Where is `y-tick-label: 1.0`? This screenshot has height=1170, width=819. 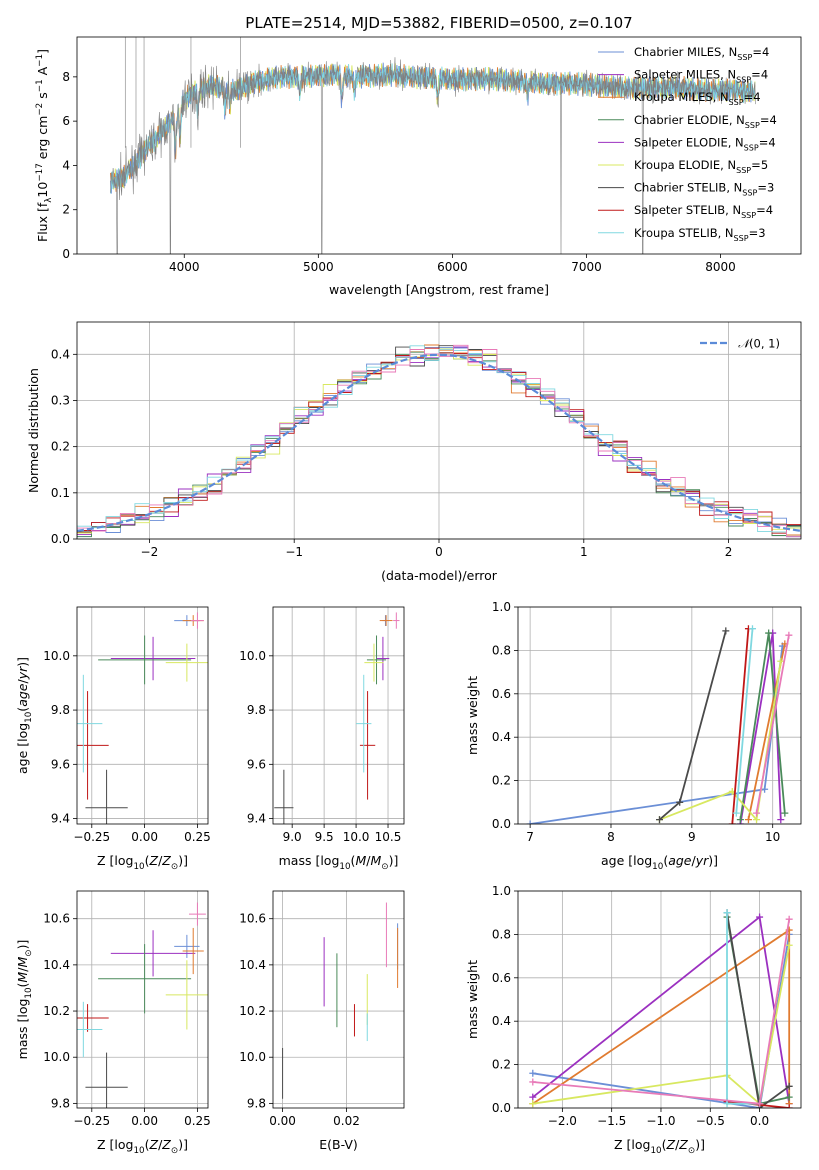
y-tick-label: 1.0 is located at coordinates (501, 891).